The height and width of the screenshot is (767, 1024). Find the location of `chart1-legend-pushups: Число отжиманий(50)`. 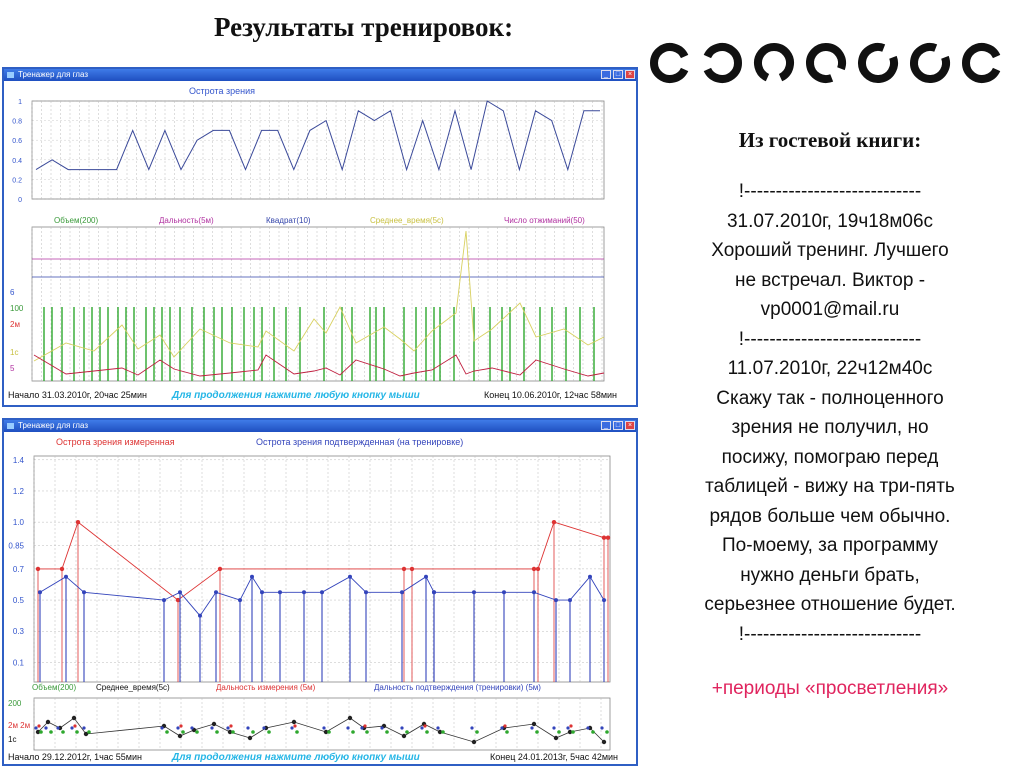

chart1-legend-pushups: Число отжиманий(50) is located at coordinates (544, 220).